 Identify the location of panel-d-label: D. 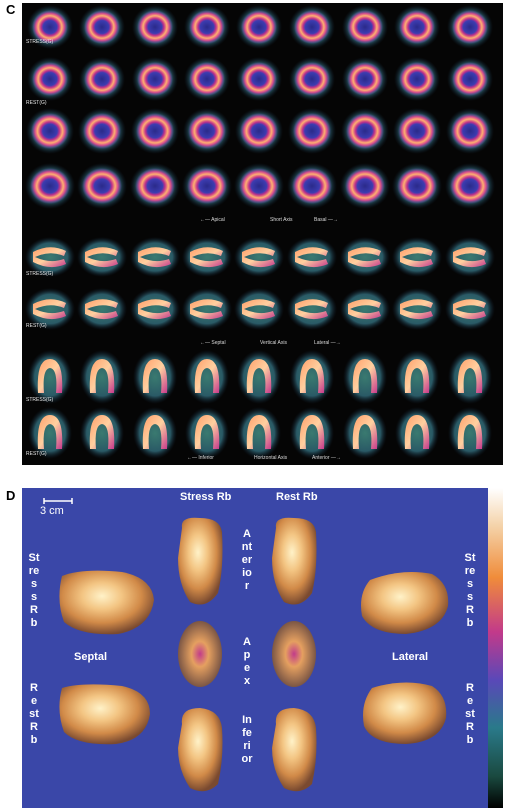
(11, 495).